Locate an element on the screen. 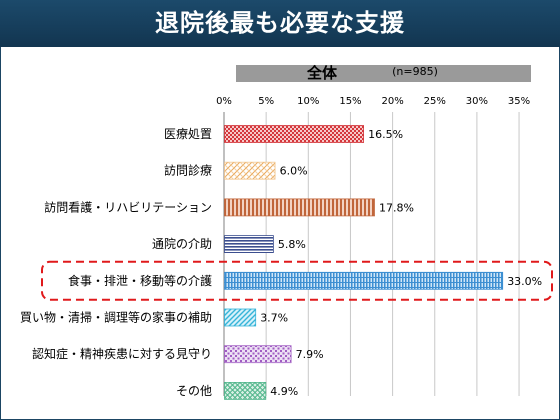 The width and height of the screenshot is (560, 420). page-title: 退院後最も必要な支援 is located at coordinates (280, 23).